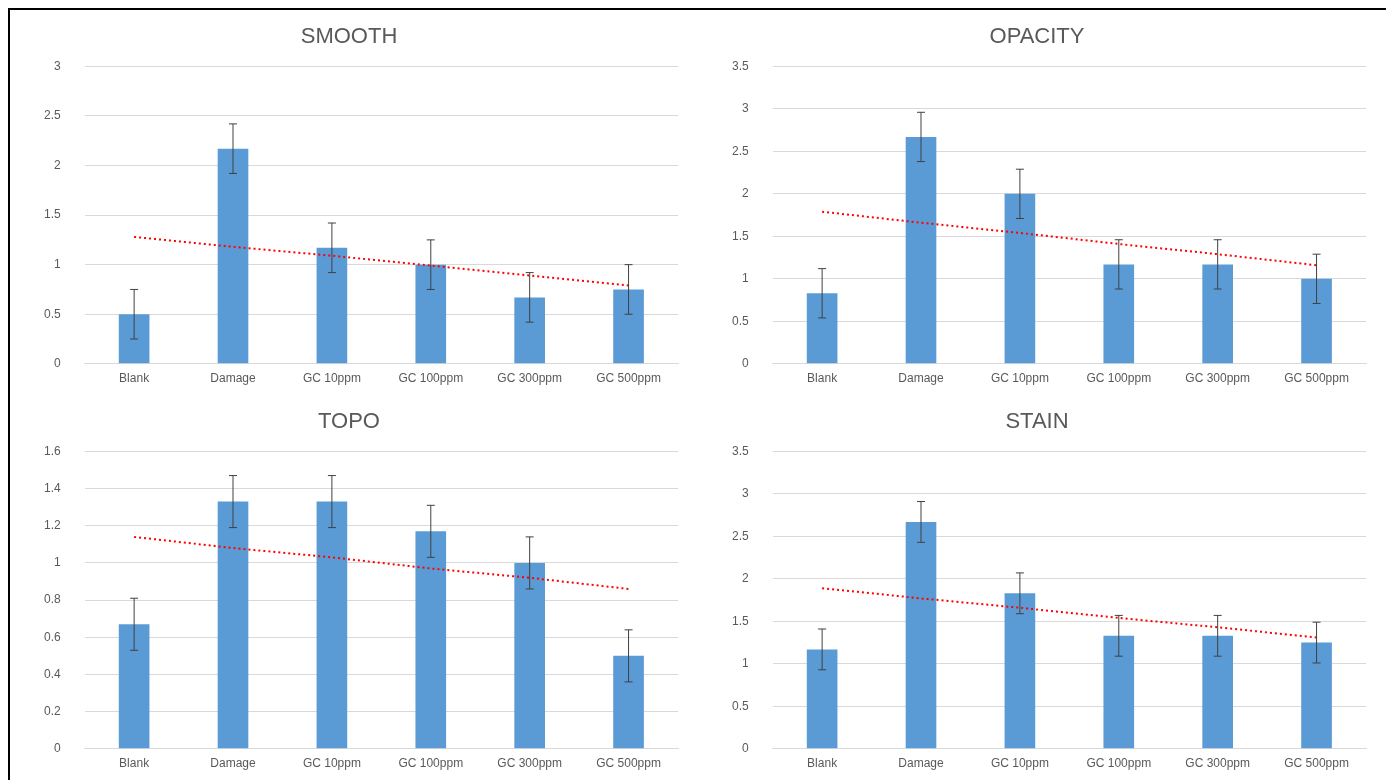 This screenshot has height=783, width=1396. Describe the element at coordinates (52, 673) in the screenshot. I see `y-tick-label: 0.4` at that location.